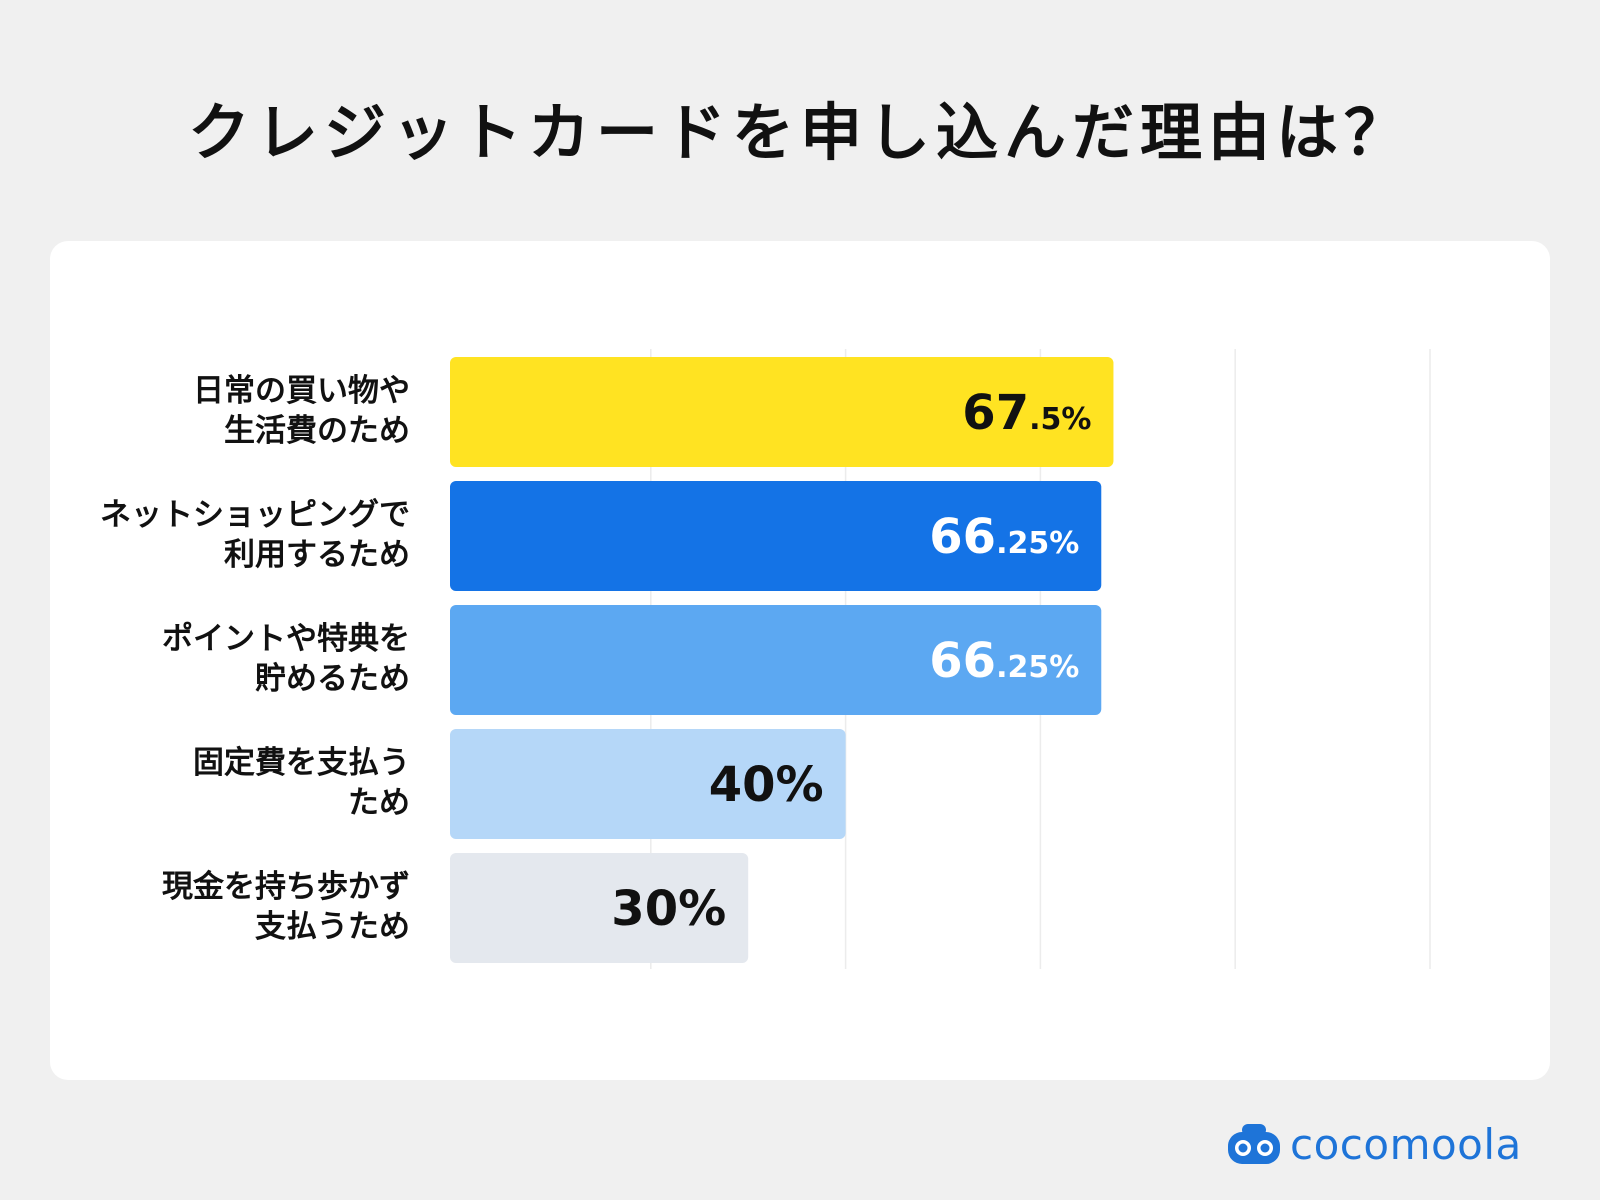 This screenshot has height=1200, width=1600. I want to click on value-label: 40%, so click(766, 785).